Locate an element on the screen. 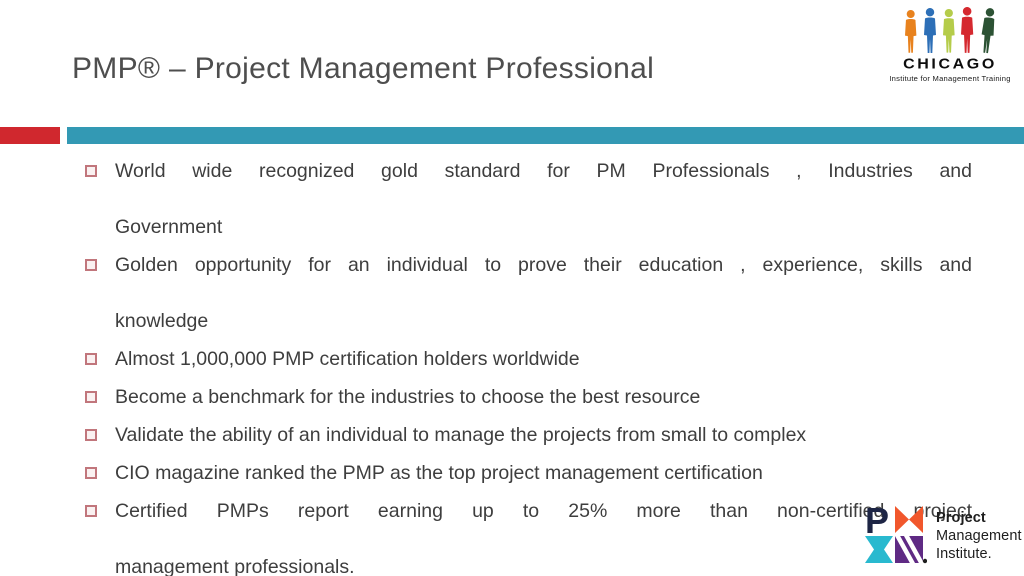 This screenshot has width=1024, height=576. pmi-wordmark-line: Management is located at coordinates (979, 536).